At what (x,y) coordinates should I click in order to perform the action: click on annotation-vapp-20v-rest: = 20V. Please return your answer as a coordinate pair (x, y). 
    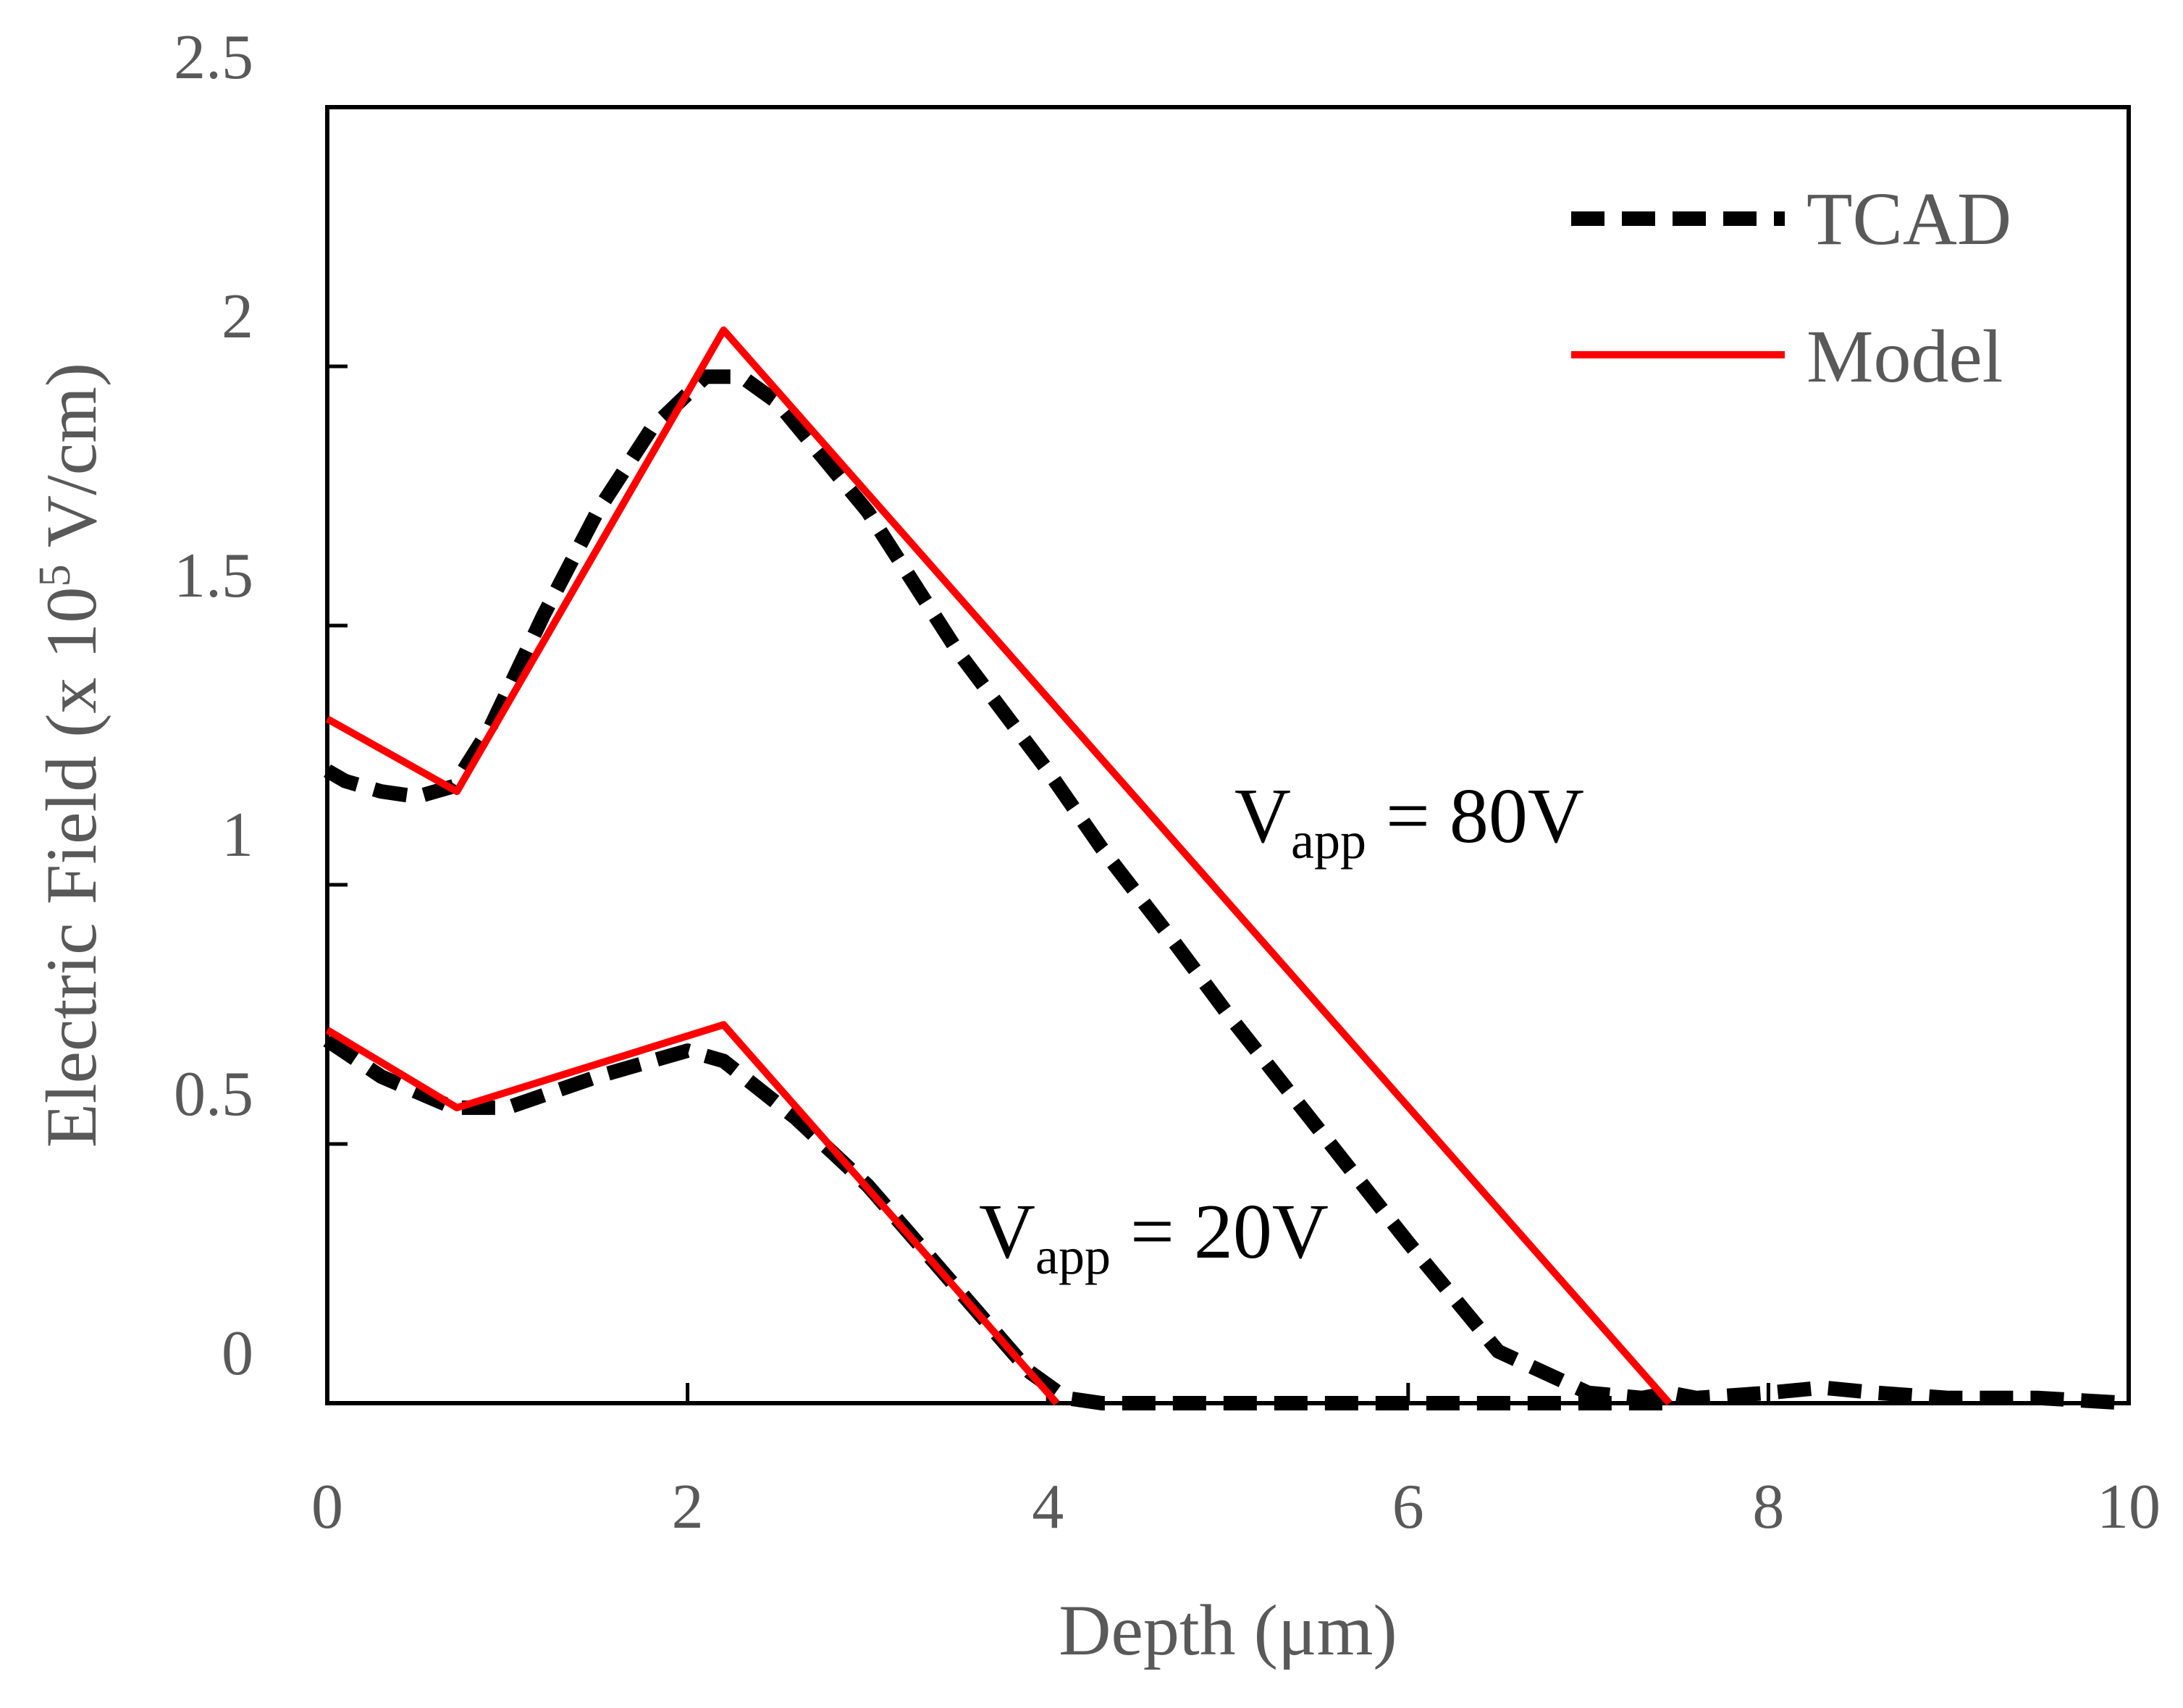
    Looking at the image, I should click on (1220, 1232).